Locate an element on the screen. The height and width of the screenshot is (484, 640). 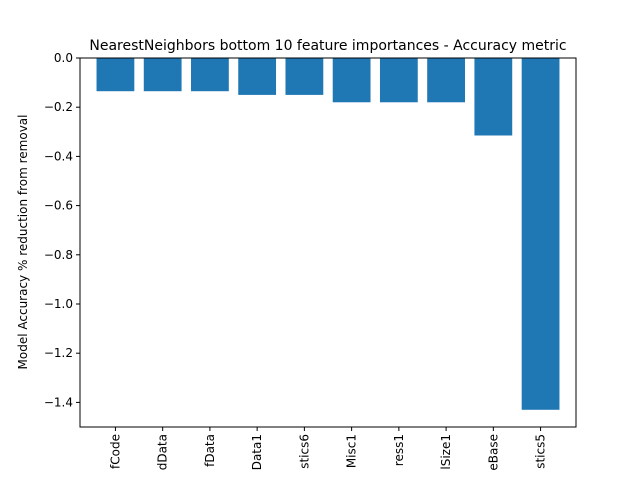
x-tick-label: fData is located at coordinates (210, 450).